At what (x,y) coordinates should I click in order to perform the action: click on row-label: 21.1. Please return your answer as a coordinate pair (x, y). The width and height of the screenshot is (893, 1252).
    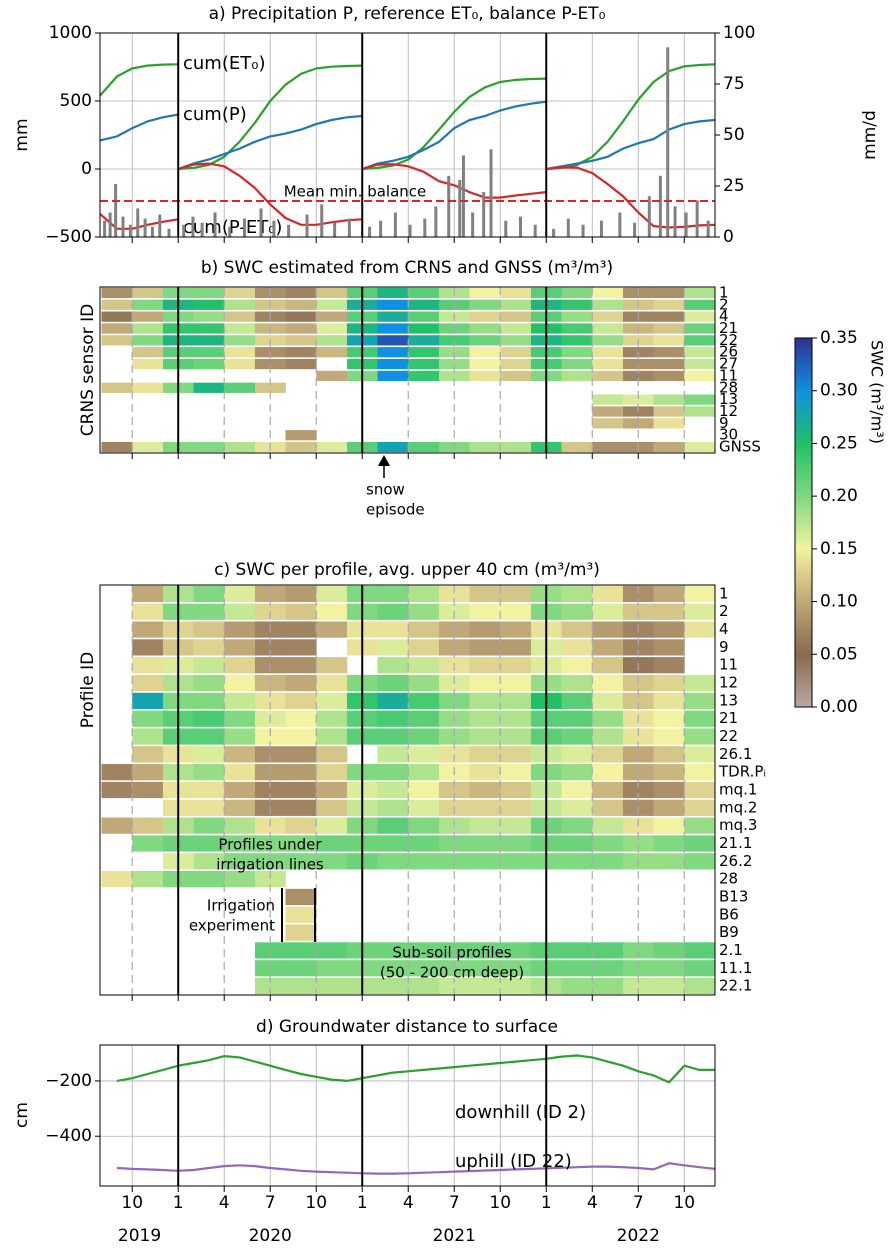
    Looking at the image, I should click on (735, 843).